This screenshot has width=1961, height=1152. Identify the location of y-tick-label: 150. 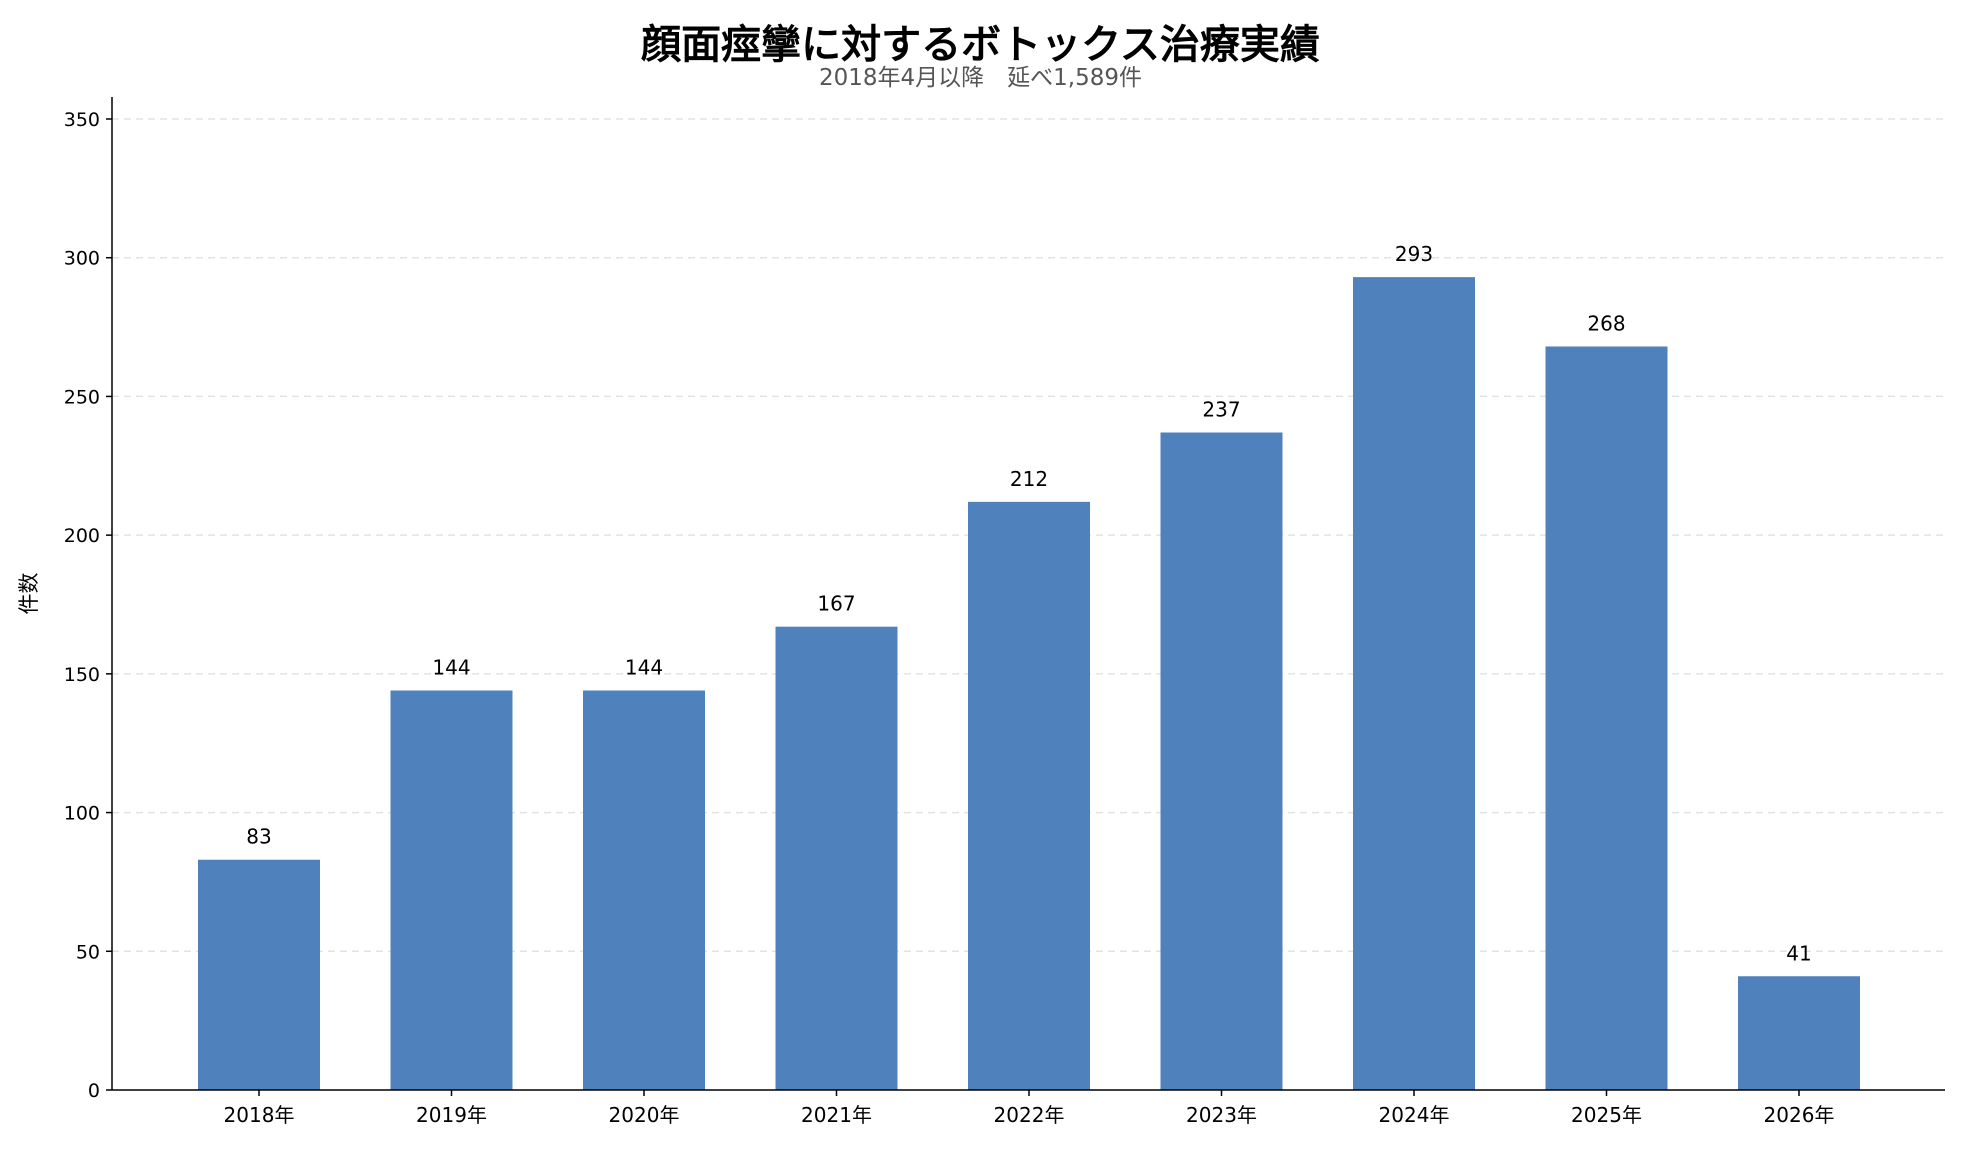
(82, 675).